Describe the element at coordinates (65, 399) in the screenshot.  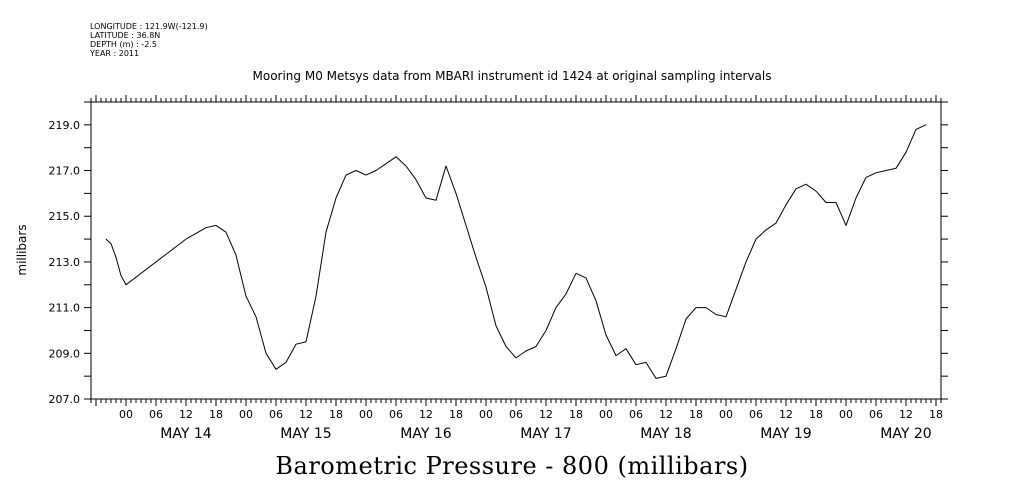
I see `y-tick-label: 207.0` at that location.